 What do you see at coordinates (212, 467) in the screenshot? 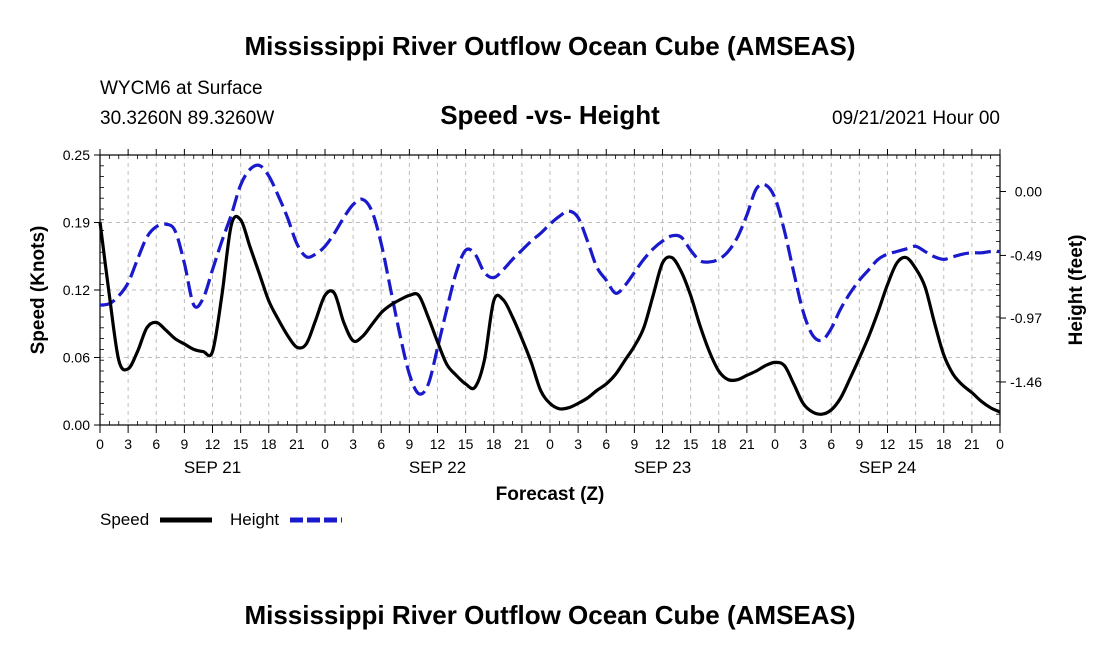
I see `date-label: SEP 21` at bounding box center [212, 467].